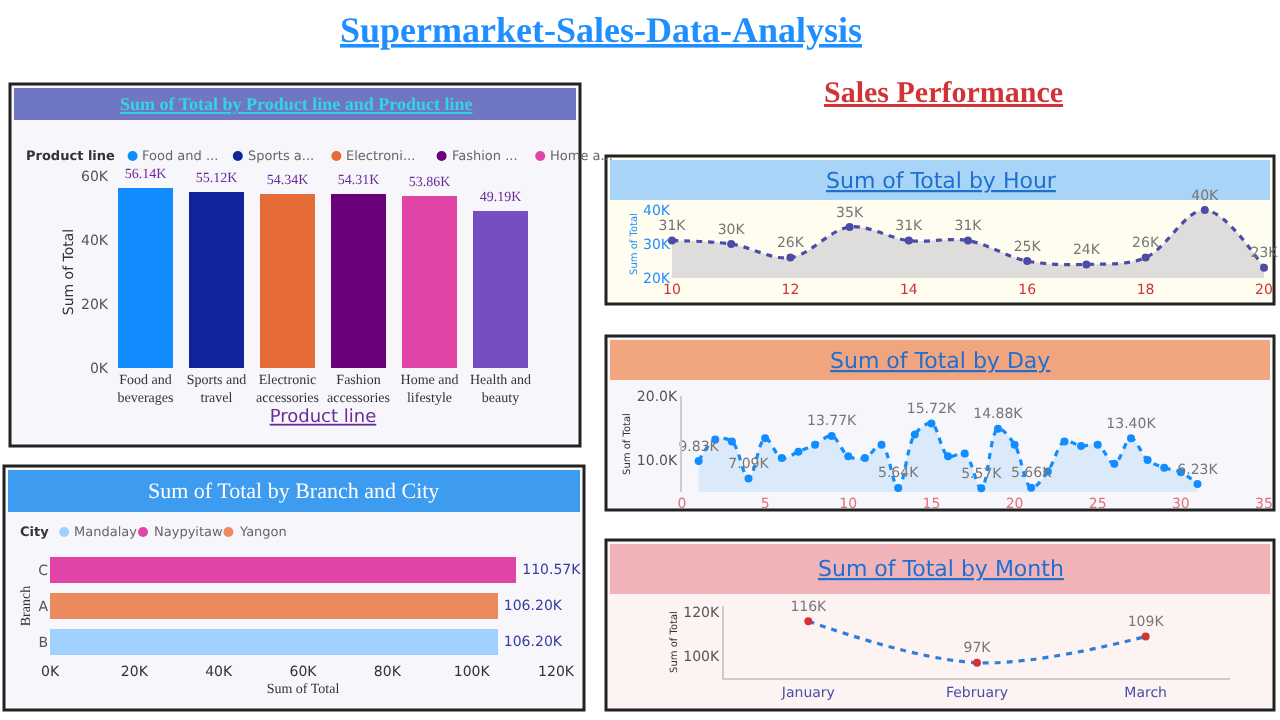  What do you see at coordinates (296, 104) in the screenshot?
I see `chart-title: Sum of Total by Product line and Product line` at bounding box center [296, 104].